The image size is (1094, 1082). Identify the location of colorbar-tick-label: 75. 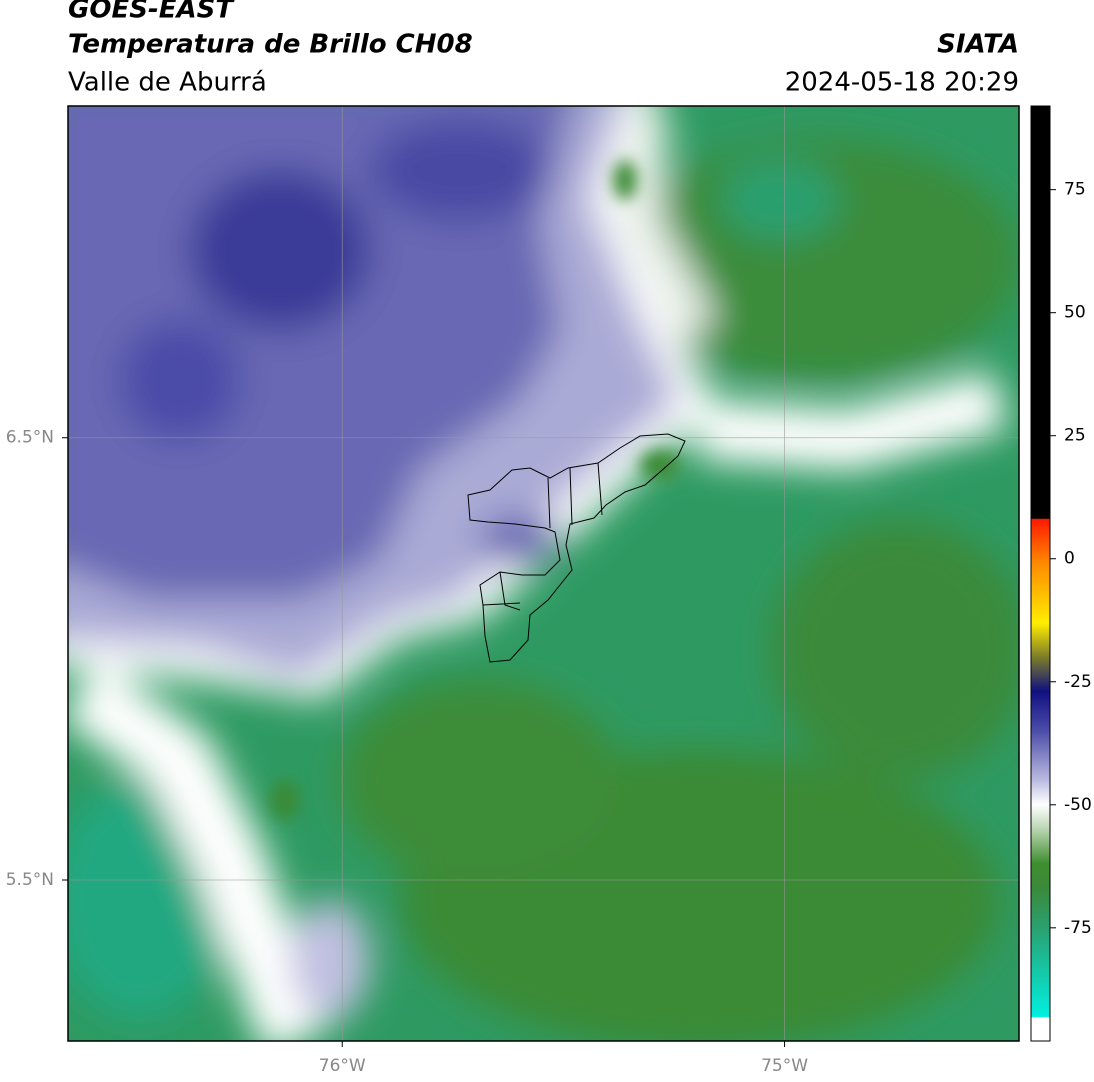
(1075, 190).